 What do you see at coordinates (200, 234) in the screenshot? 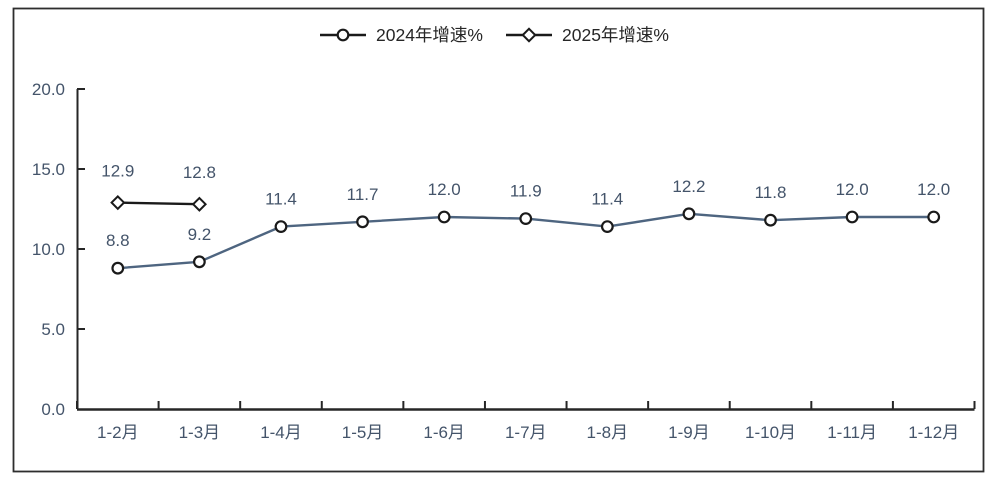
I see `data-label: 9.2` at bounding box center [200, 234].